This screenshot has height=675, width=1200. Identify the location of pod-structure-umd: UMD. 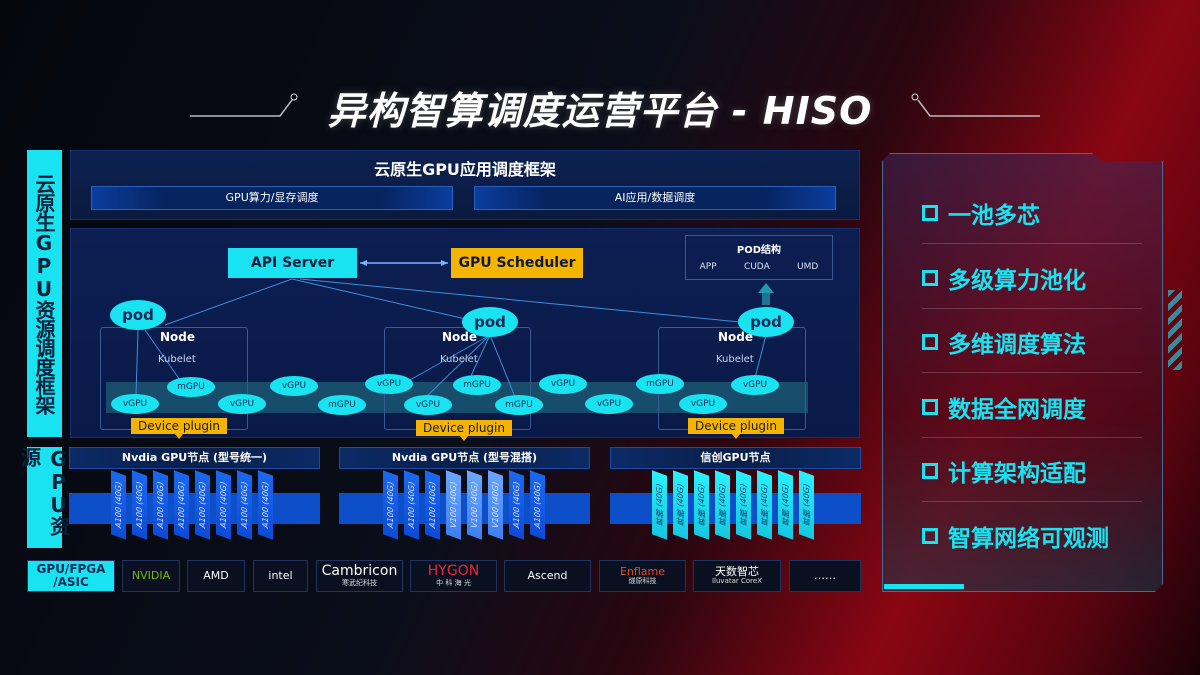
(808, 267).